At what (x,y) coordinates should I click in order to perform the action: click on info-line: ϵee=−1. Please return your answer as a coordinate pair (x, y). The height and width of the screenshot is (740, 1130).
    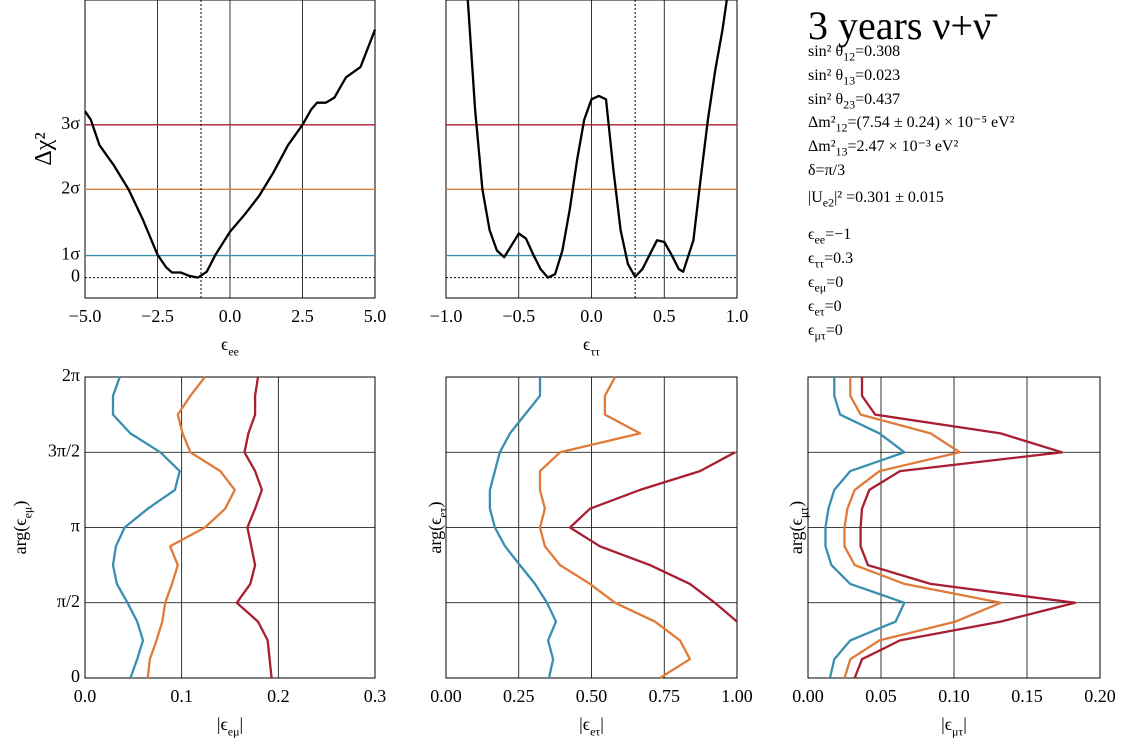
    Looking at the image, I should click on (829, 236).